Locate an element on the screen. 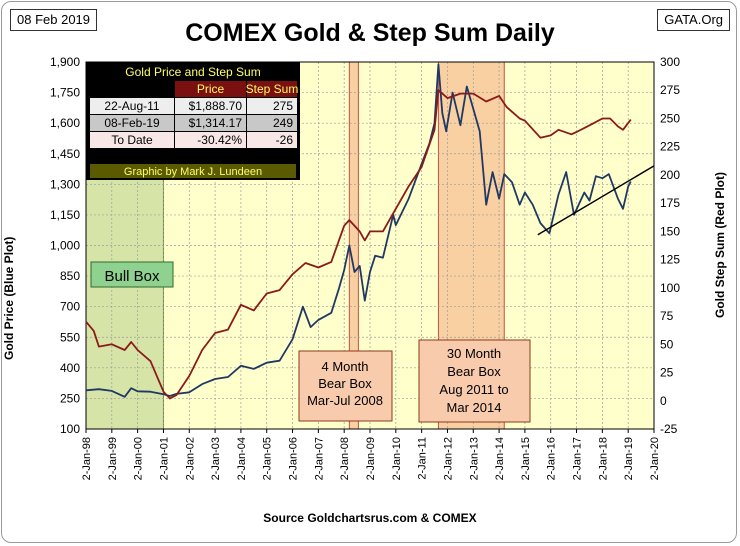 The height and width of the screenshot is (546, 740). chart-title: COMEX Gold & Step Sum Daily is located at coordinates (370, 33).